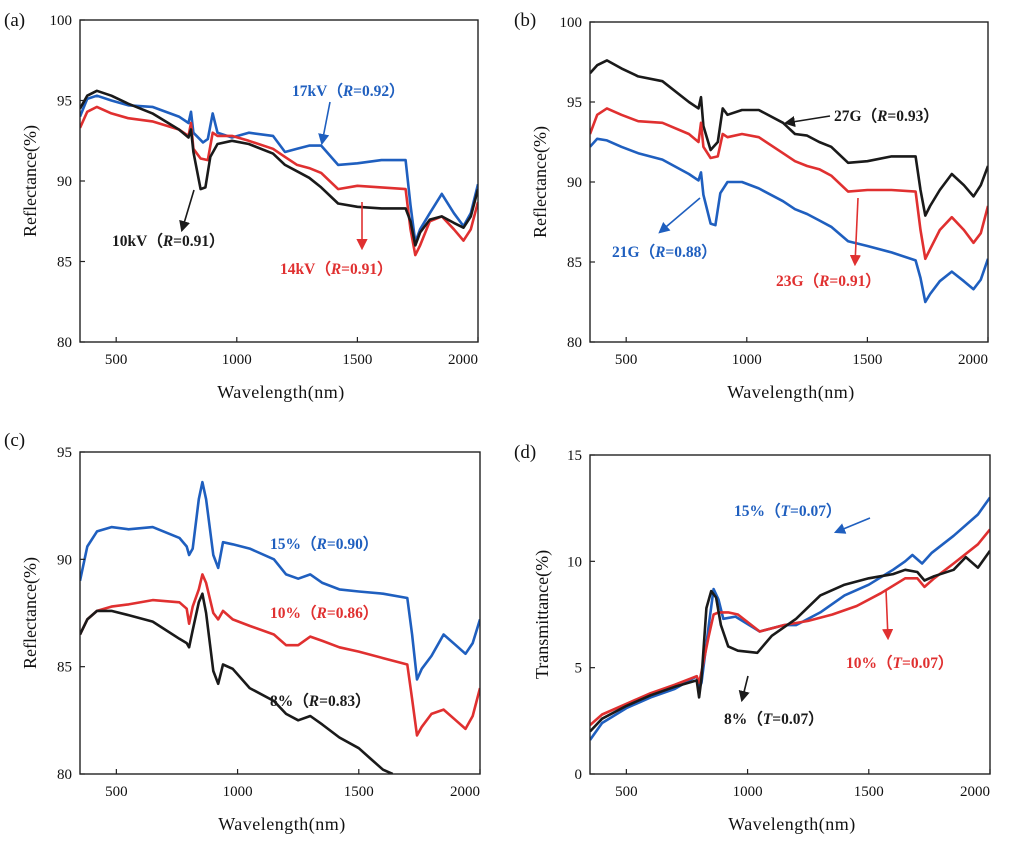 Image resolution: width=1018 pixels, height=846 pixels. What do you see at coordinates (336, 269) in the screenshot?
I see `series-annotation: 14kV（R=0.91）` at bounding box center [336, 269].